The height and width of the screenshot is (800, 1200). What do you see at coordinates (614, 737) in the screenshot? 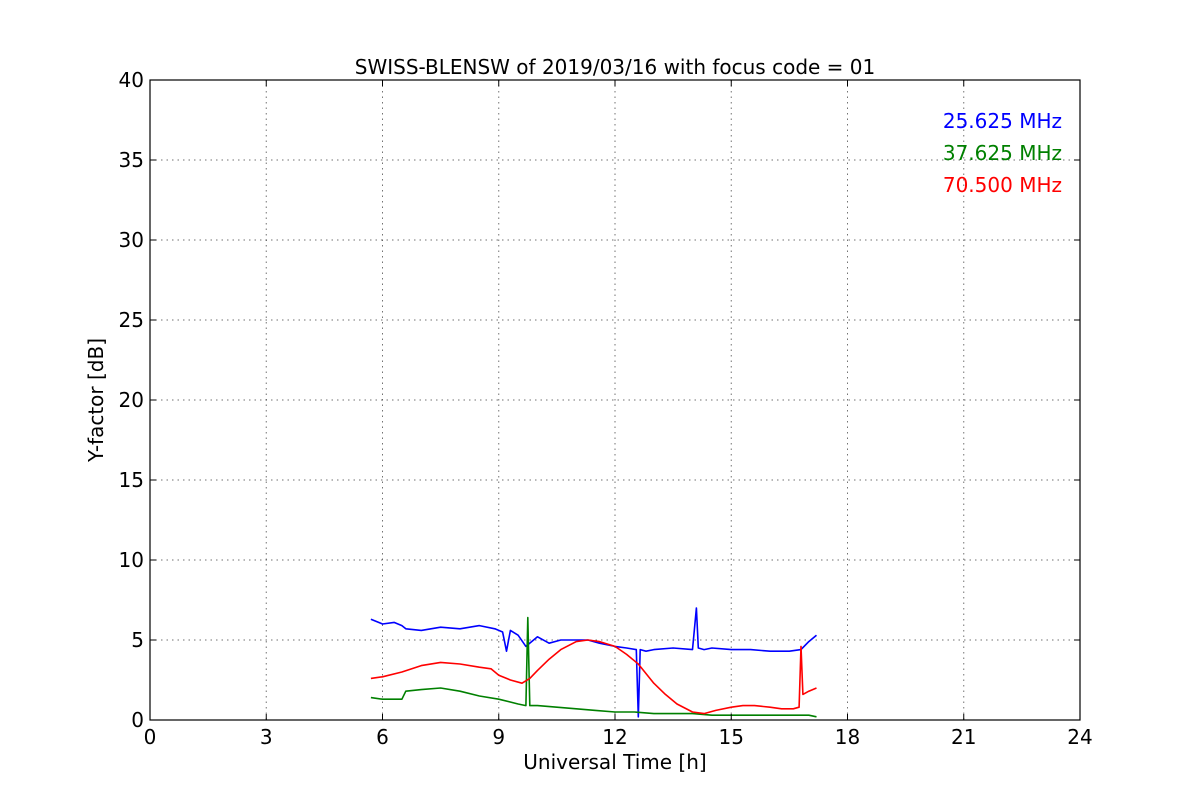
I see `x-tick-label: 12` at bounding box center [614, 737].